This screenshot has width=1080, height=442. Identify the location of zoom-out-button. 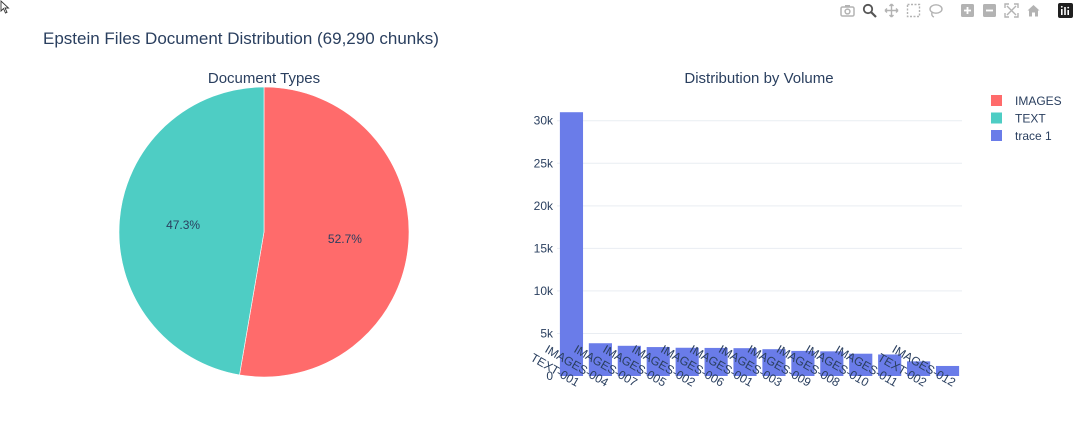
(989, 10).